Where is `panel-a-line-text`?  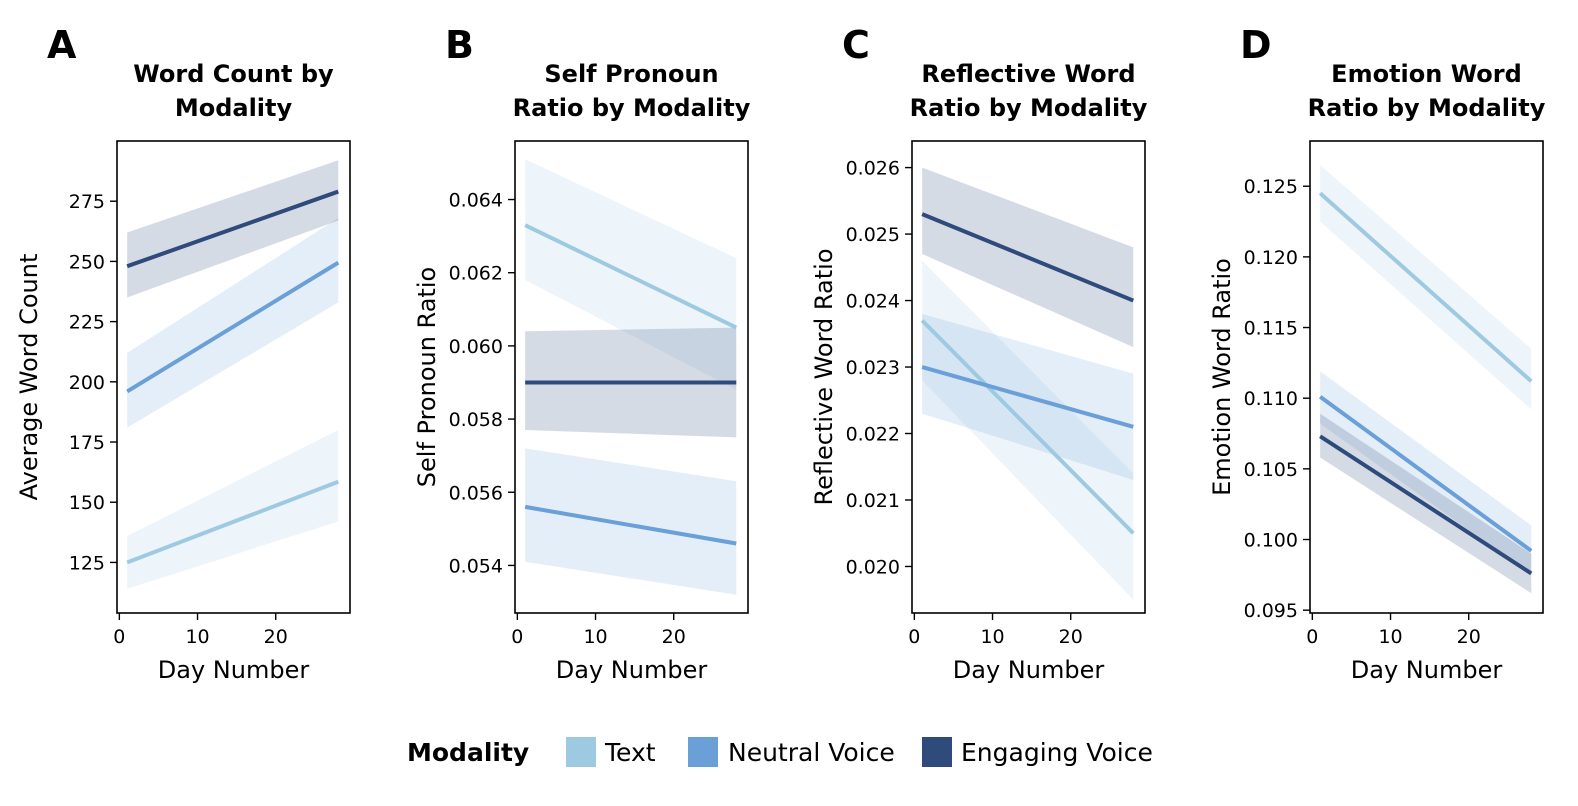
panel-a-line-text is located at coordinates (232, 522).